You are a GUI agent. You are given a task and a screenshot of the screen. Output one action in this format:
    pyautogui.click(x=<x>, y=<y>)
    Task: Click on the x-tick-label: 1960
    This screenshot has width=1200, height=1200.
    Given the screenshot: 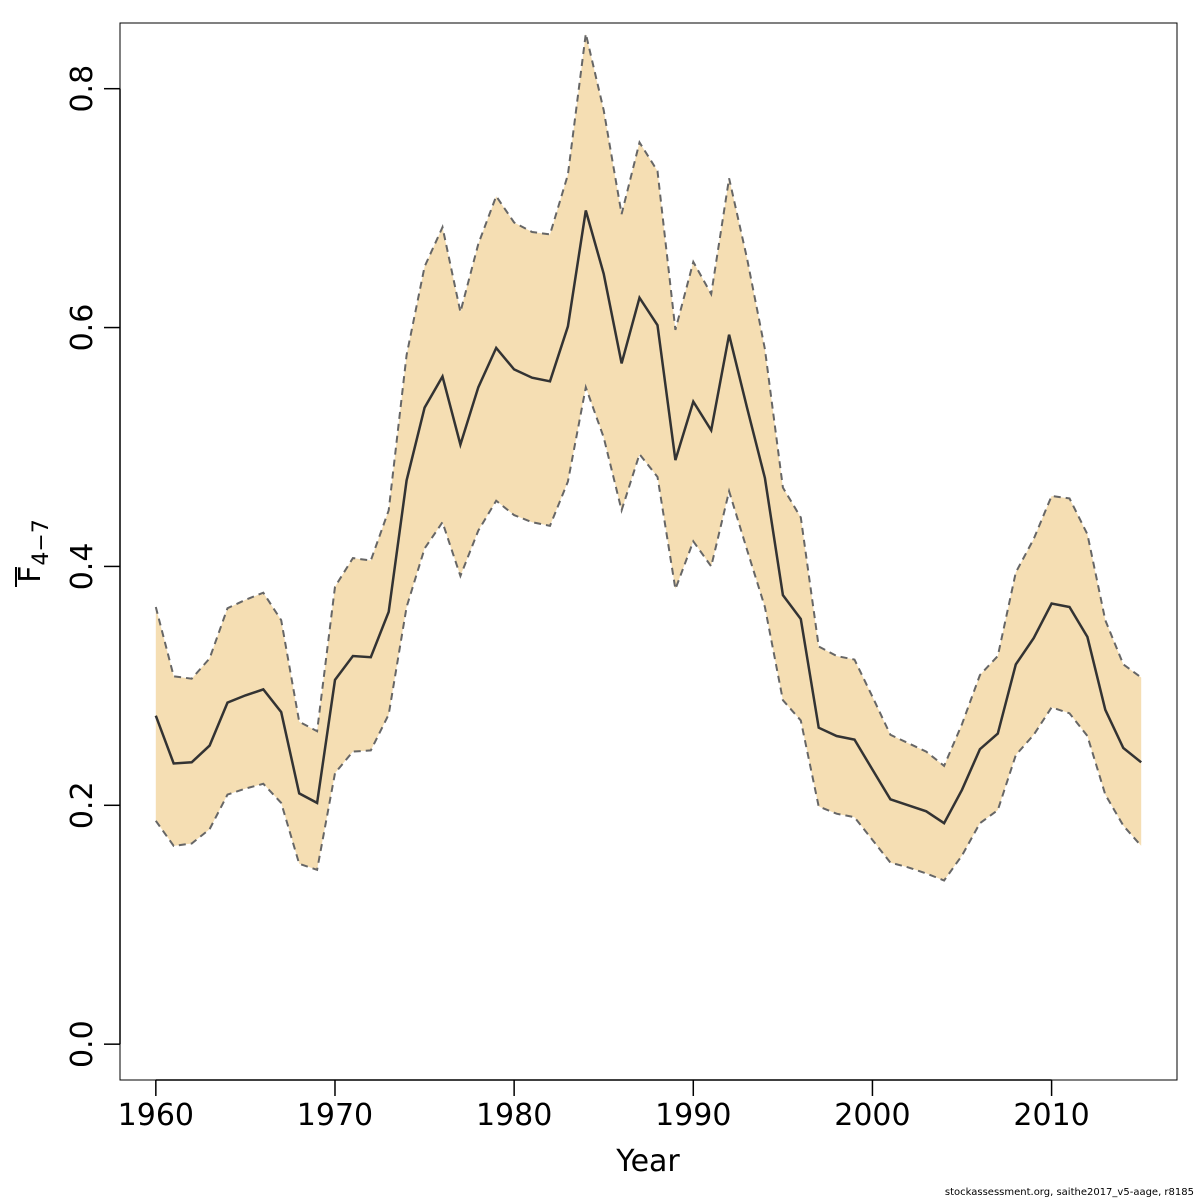 What is the action you would take?
    pyautogui.click(x=156, y=1115)
    